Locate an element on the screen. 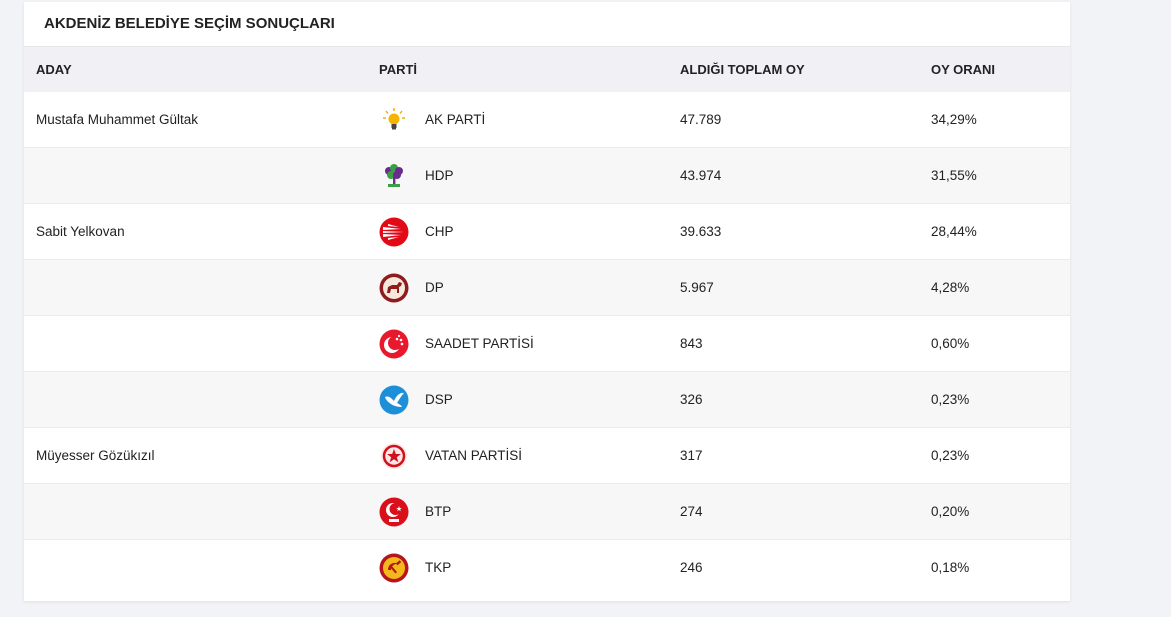 The image size is (1171, 617). table-row: Sabit Yelkovan CHP 39.633 28,44% is located at coordinates (547, 232).